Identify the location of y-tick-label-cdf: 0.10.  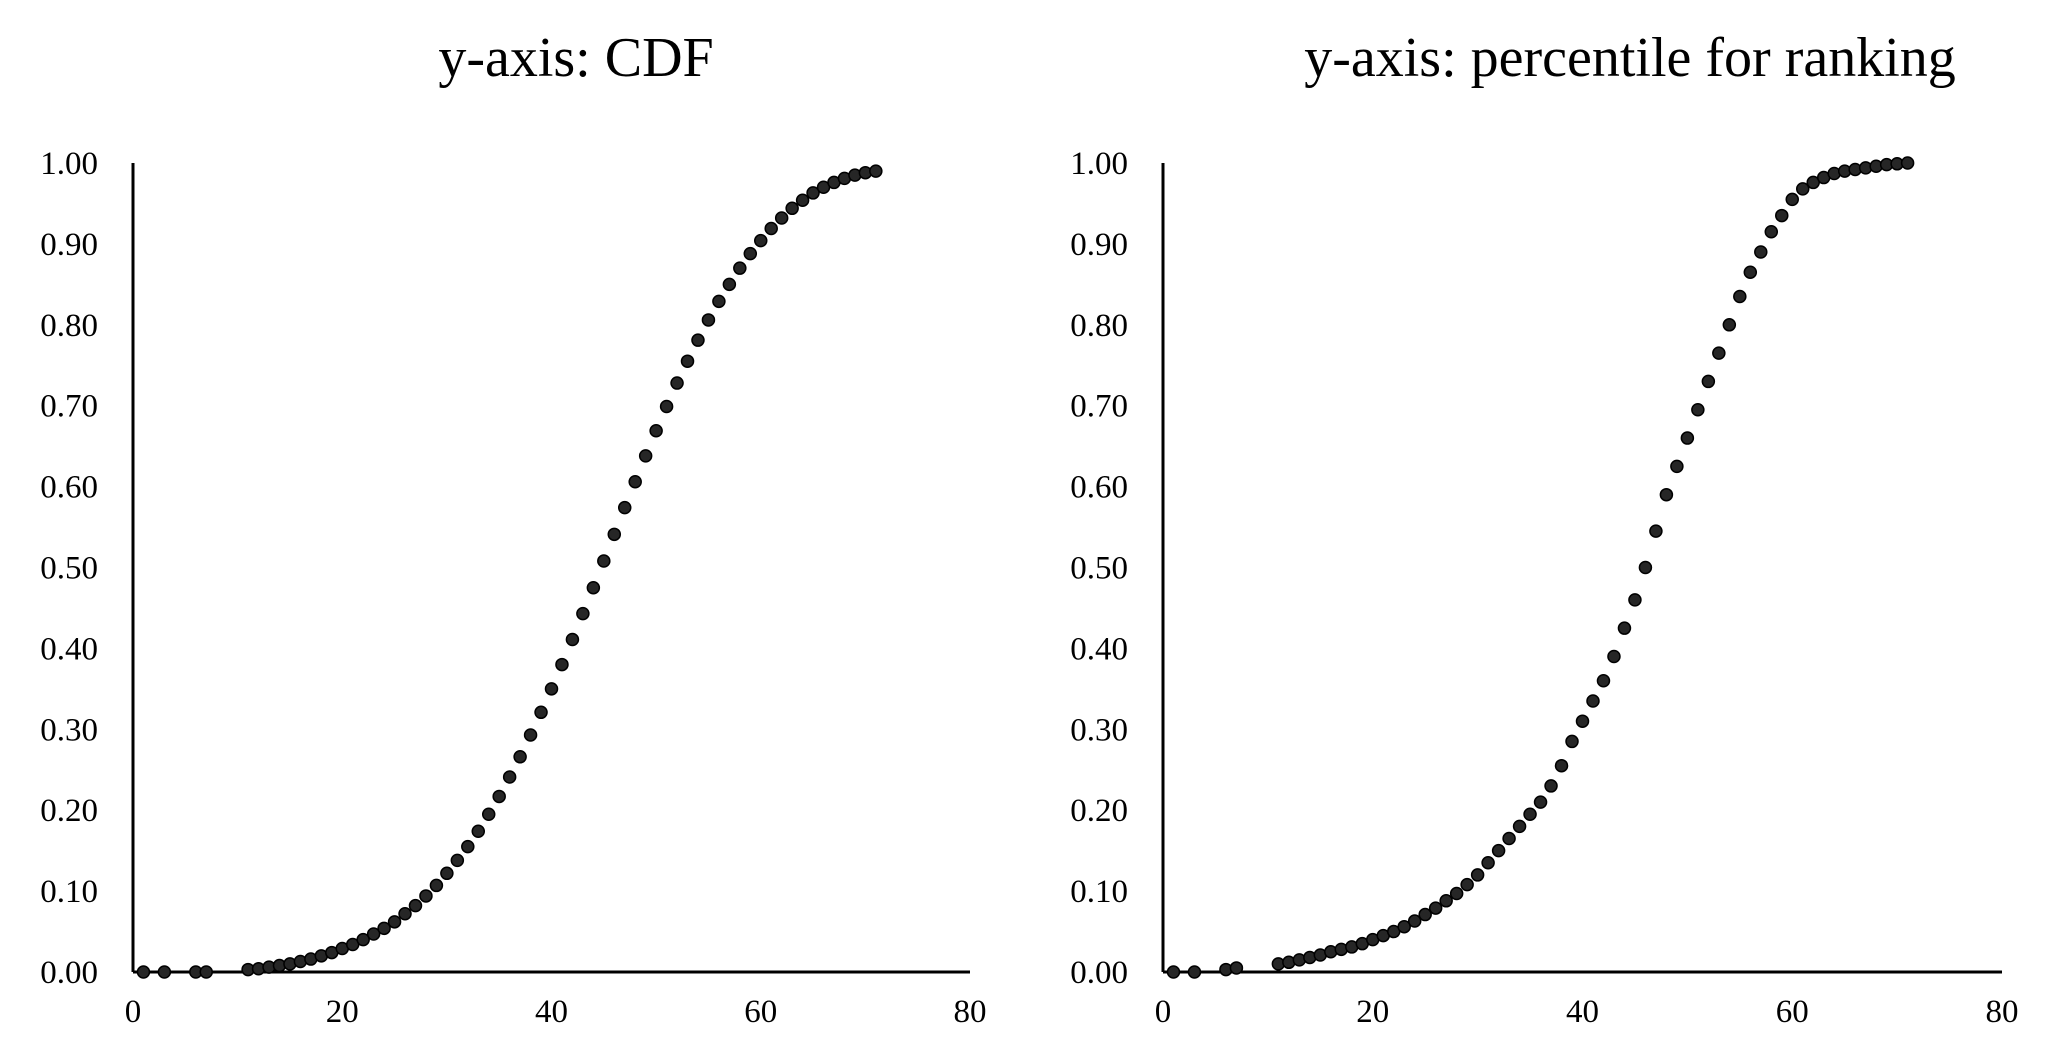
(69, 892).